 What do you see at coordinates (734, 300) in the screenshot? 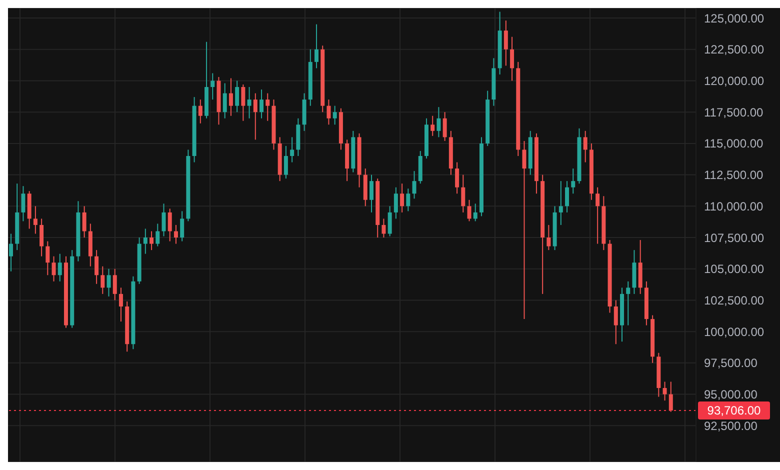
I see `y-tick-label: 102,500.00` at bounding box center [734, 300].